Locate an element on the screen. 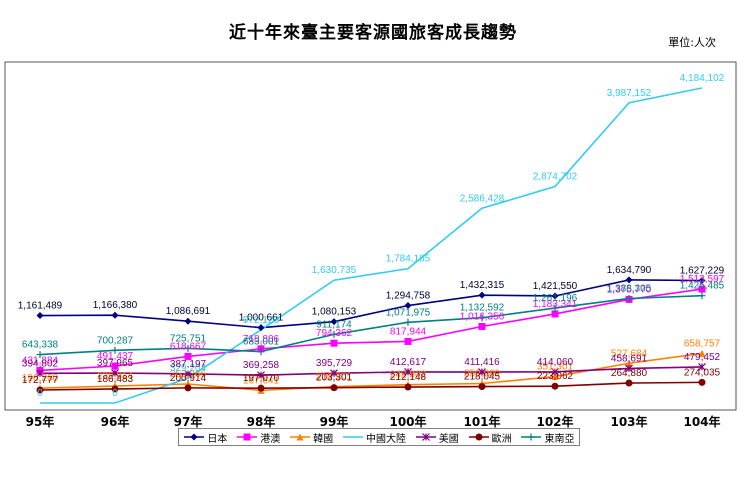  data-label: 412,617 is located at coordinates (408, 362).